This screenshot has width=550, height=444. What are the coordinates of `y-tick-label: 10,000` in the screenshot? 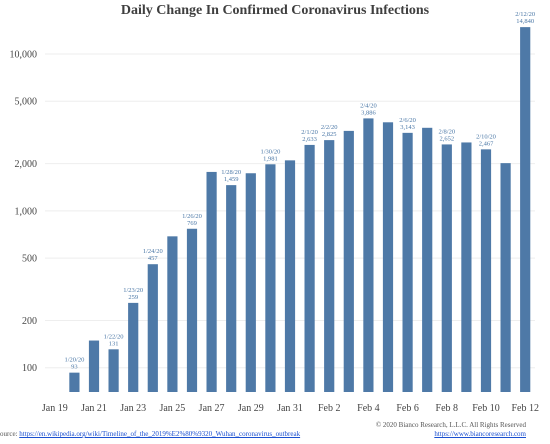 It's located at (24, 55).